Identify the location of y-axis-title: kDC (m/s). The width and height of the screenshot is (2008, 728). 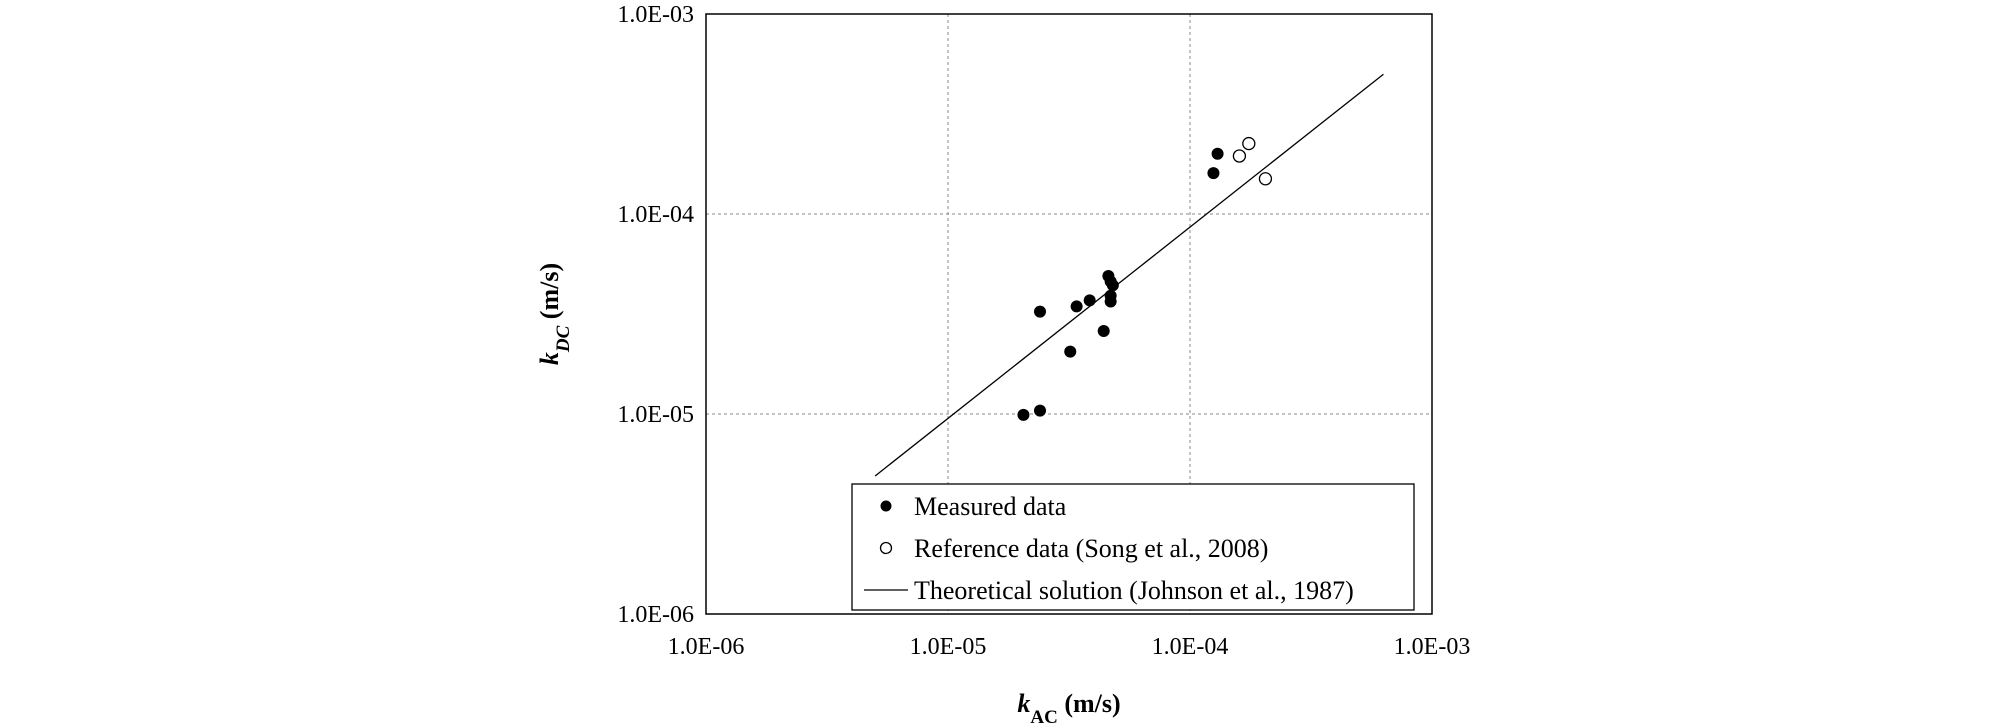
(554, 314).